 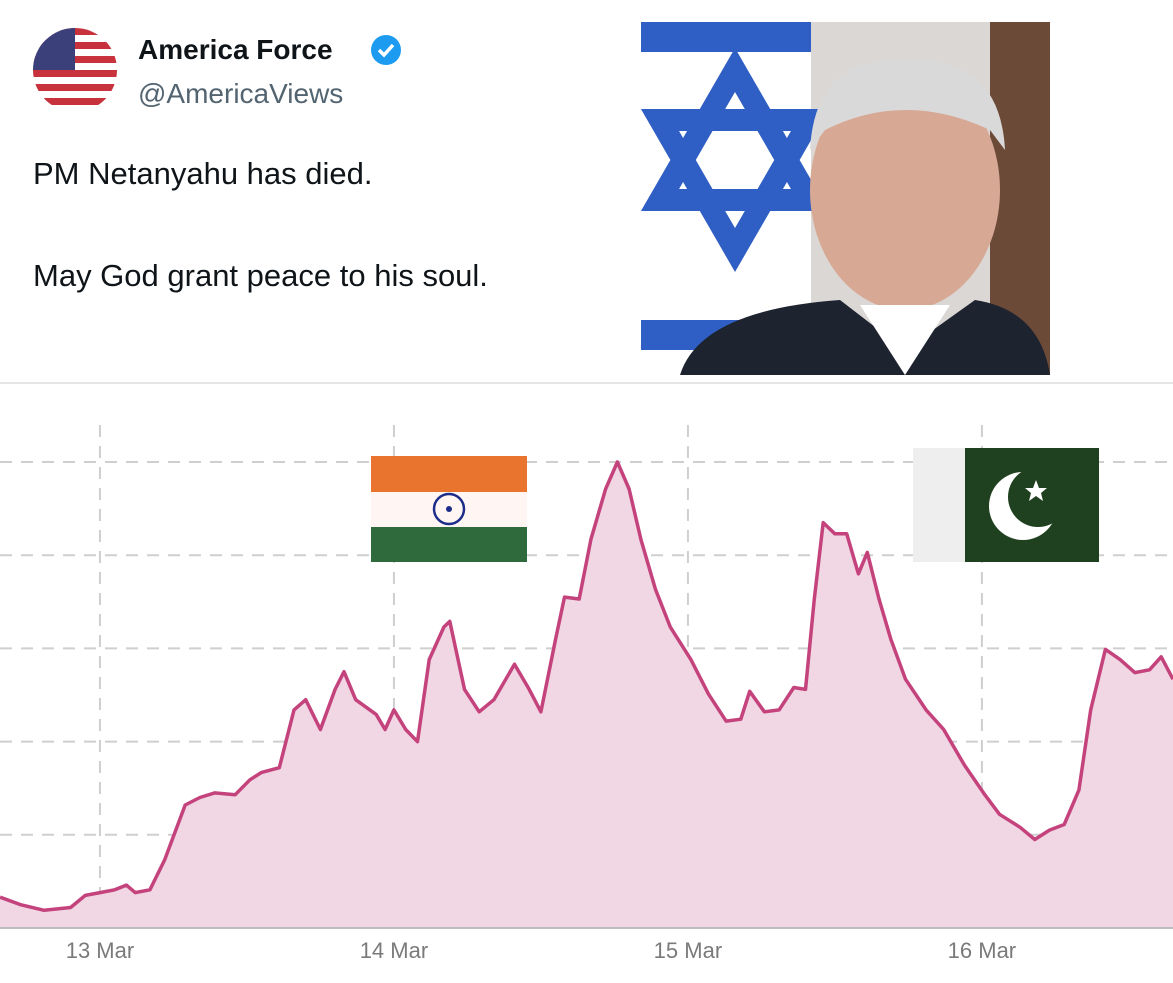 What do you see at coordinates (688, 950) in the screenshot?
I see `x-tick-label: 15 Mar` at bounding box center [688, 950].